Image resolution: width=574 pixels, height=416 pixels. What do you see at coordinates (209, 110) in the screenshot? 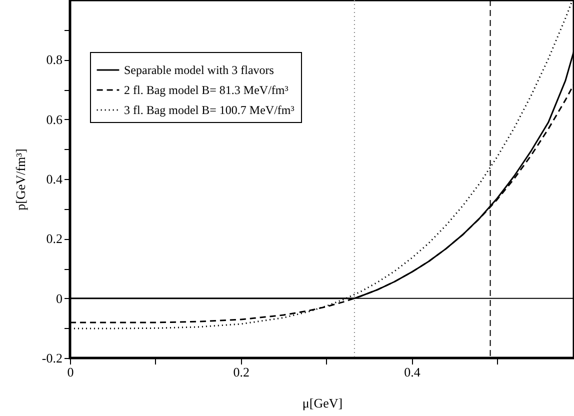
I see `legend-label: 3 fl. Bag model B= 100.7 MeV/fm³` at bounding box center [209, 110].